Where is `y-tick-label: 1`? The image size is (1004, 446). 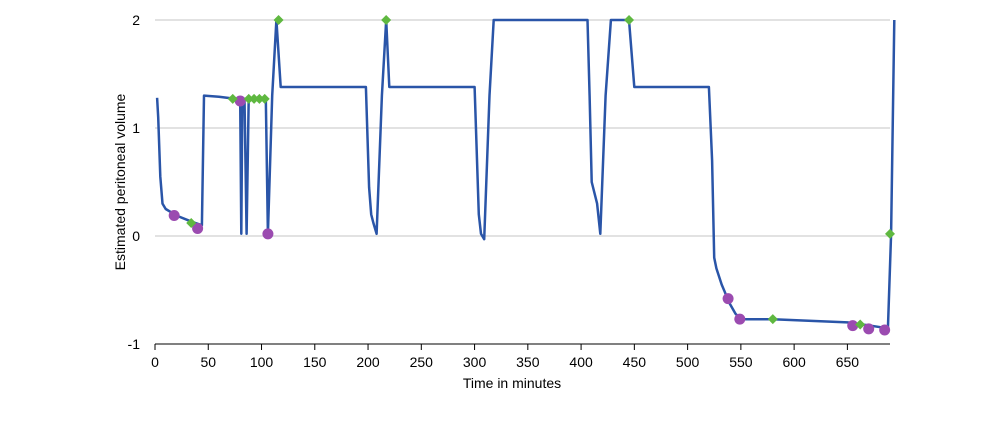 y-tick-label: 1 is located at coordinates (136, 128).